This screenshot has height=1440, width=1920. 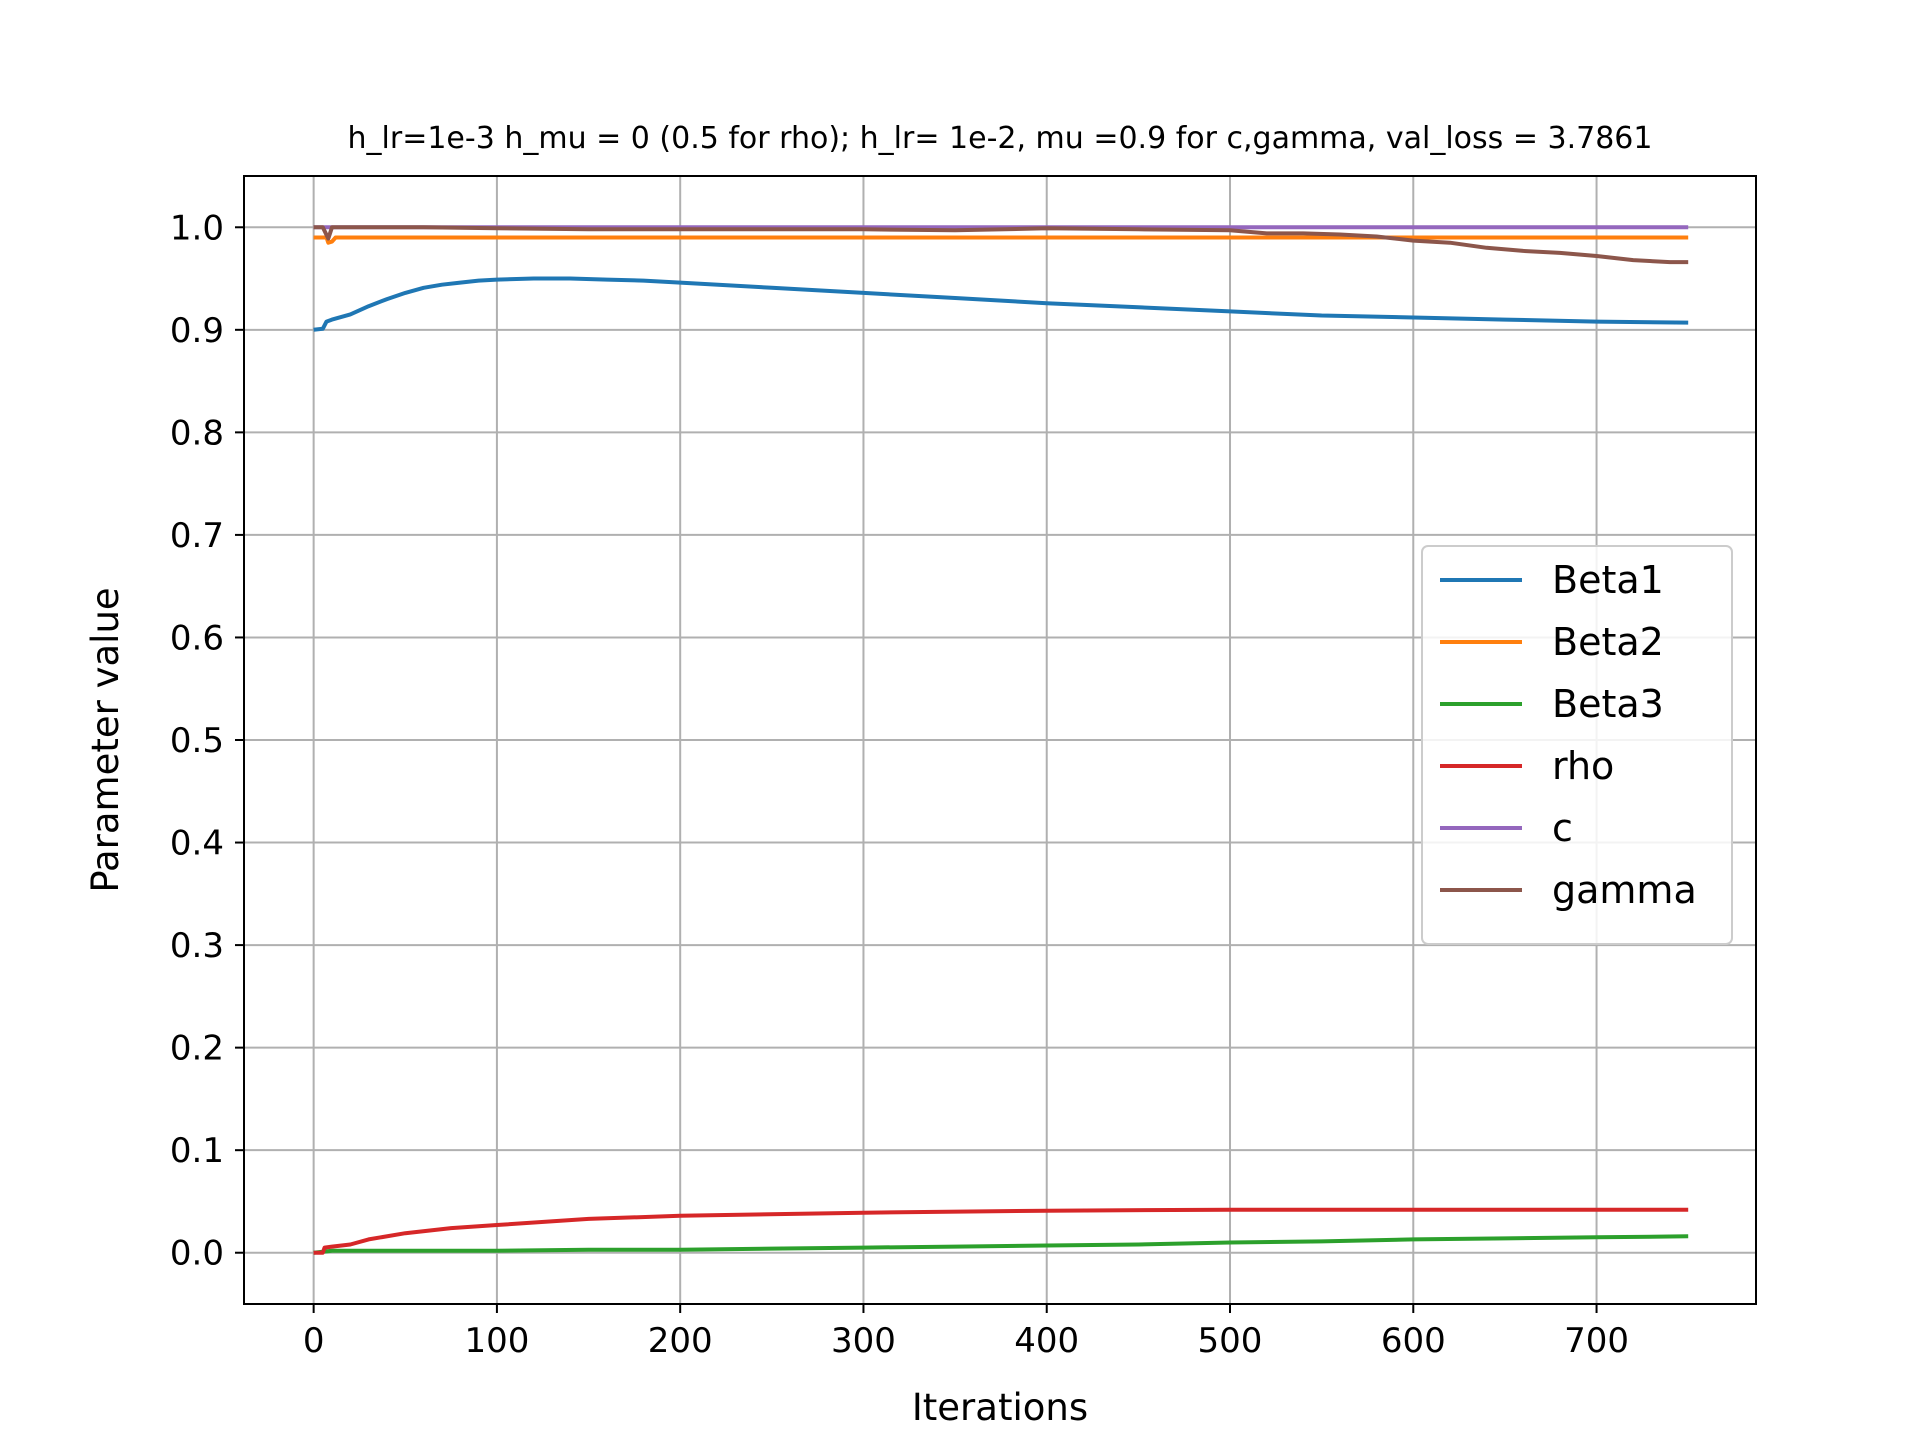 What do you see at coordinates (1001, 304) in the screenshot?
I see `series-line-beta1` at bounding box center [1001, 304].